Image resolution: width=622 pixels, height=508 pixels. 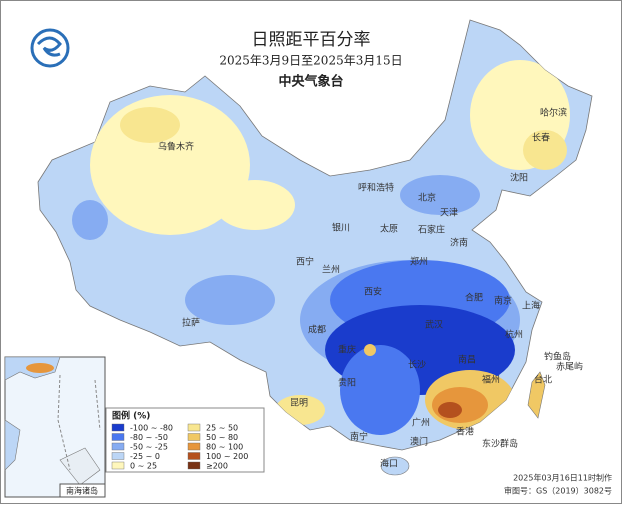 I want to click on legend-label: -80 ~ -50, so click(x=149, y=437).